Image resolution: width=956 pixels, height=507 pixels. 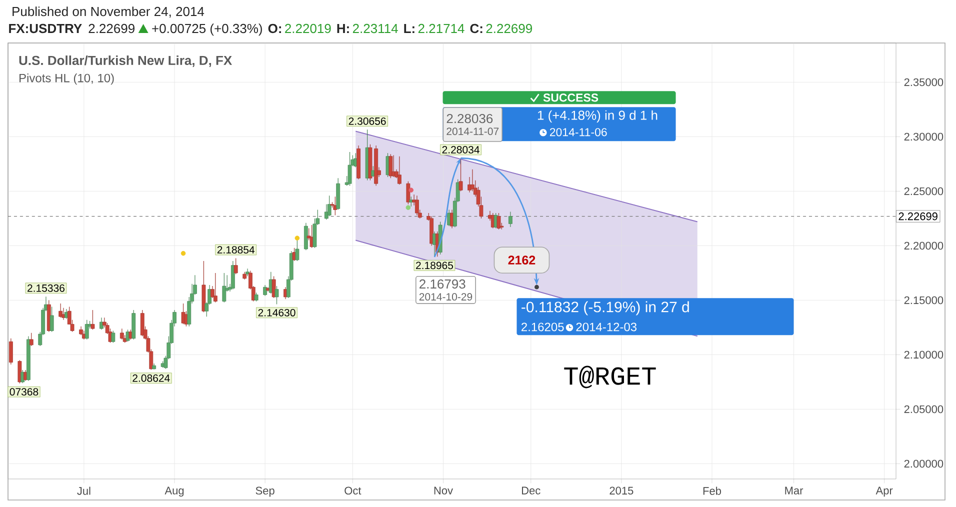 I want to click on y-tick-label: 2.05000, so click(x=924, y=409).